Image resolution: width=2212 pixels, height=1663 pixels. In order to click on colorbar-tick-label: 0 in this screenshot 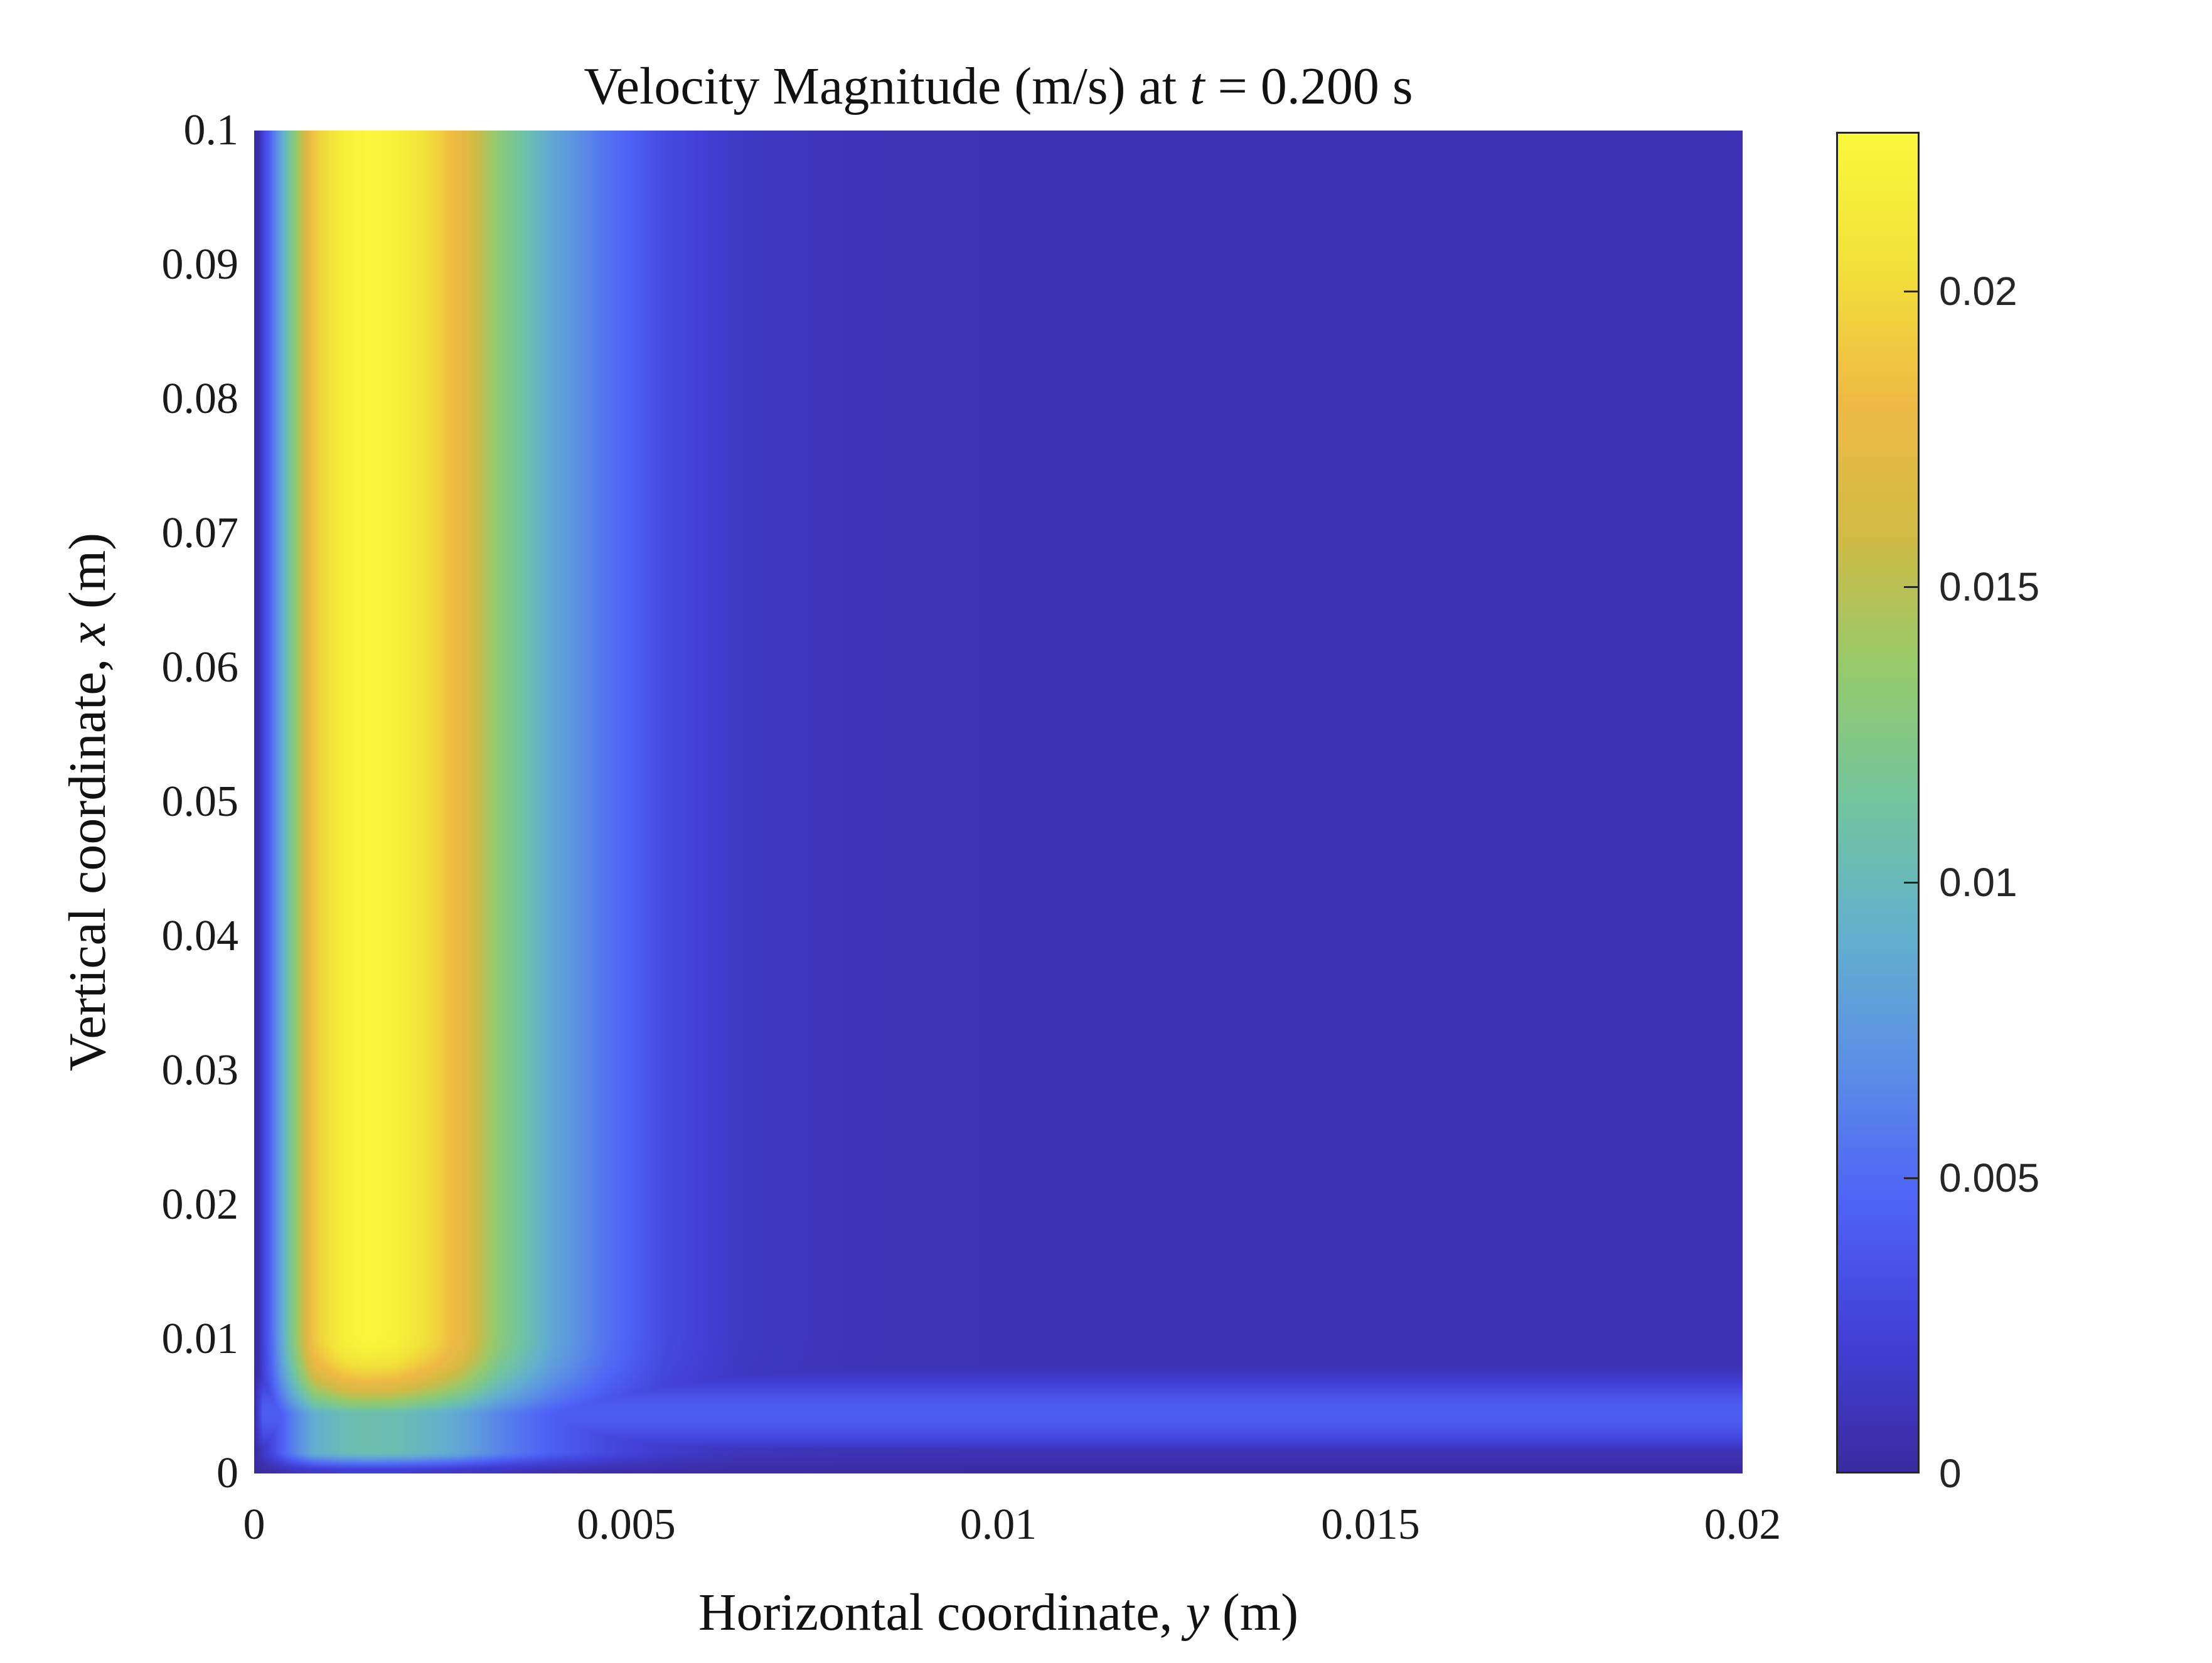, I will do `click(1950, 1473)`.